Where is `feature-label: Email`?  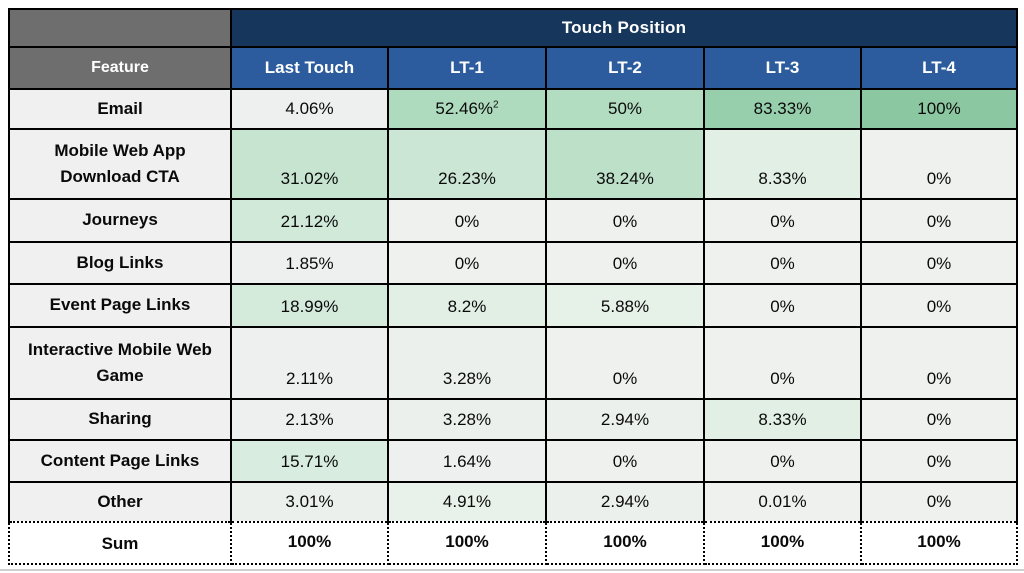 feature-label: Email is located at coordinates (120, 109).